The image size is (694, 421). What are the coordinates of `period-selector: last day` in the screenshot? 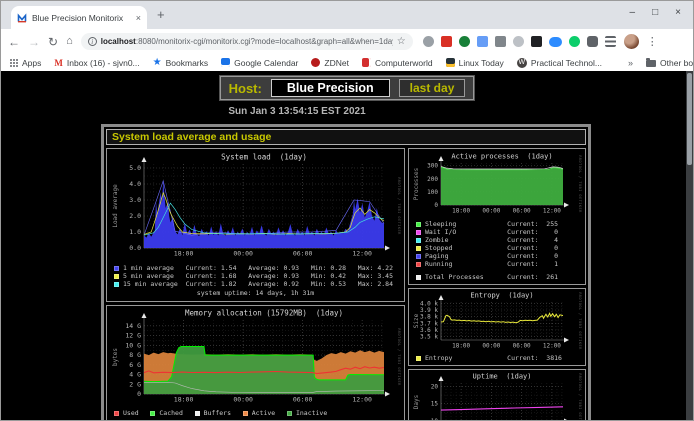 It's located at (432, 88).